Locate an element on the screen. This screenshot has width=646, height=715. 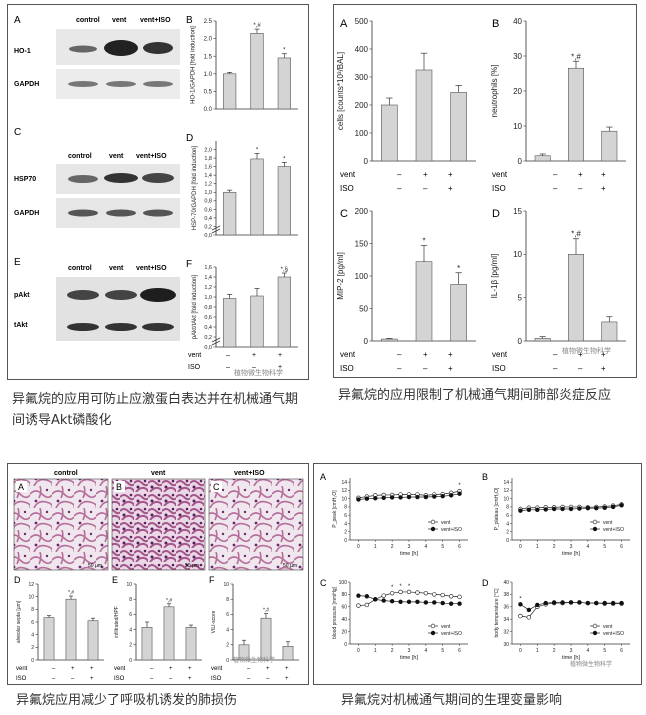
x-tick-label: 2 is located at coordinates (554, 547).